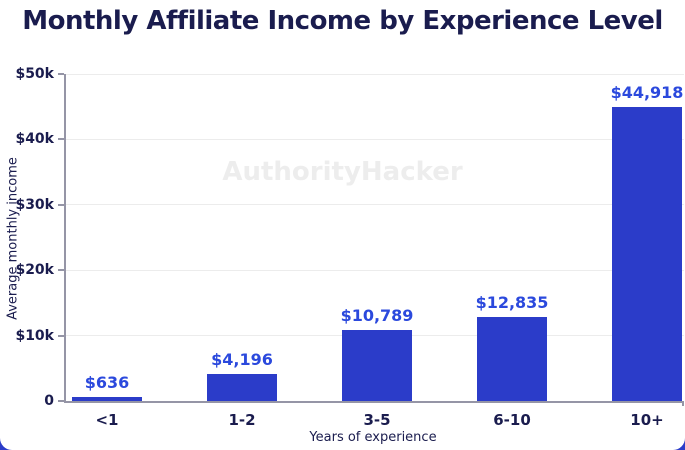 The height and width of the screenshot is (450, 685). Describe the element at coordinates (107, 420) in the screenshot. I see `x-tick-label: <1` at that location.